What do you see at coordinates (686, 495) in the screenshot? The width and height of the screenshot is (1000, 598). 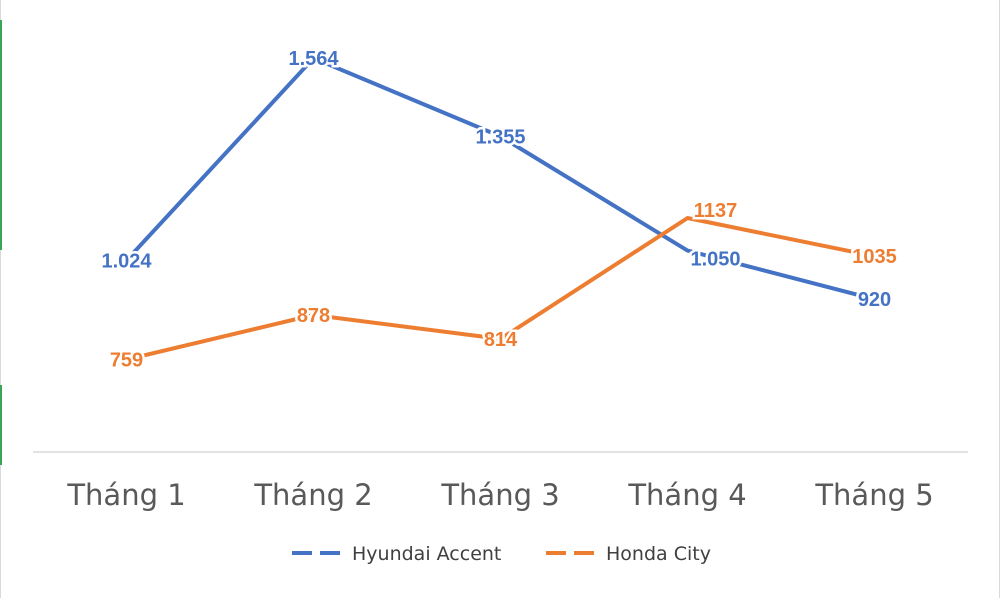 I see `category-label: Tháng 4` at bounding box center [686, 495].